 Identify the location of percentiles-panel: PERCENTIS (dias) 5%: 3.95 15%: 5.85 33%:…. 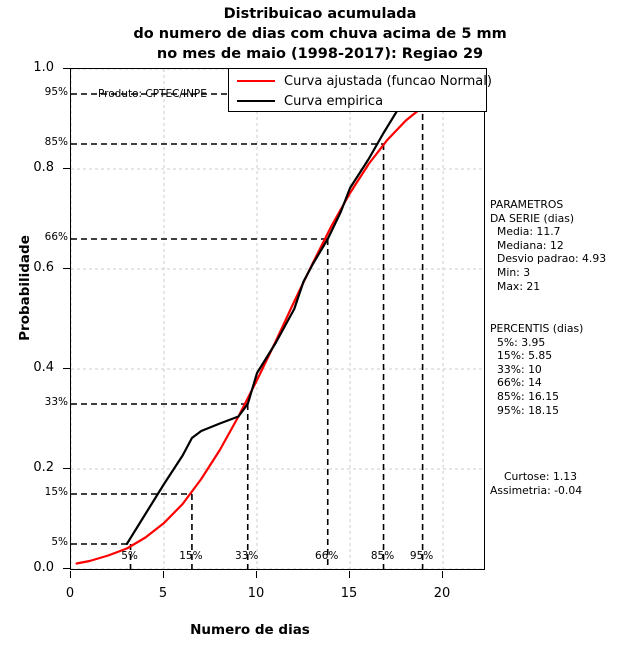
(536, 369).